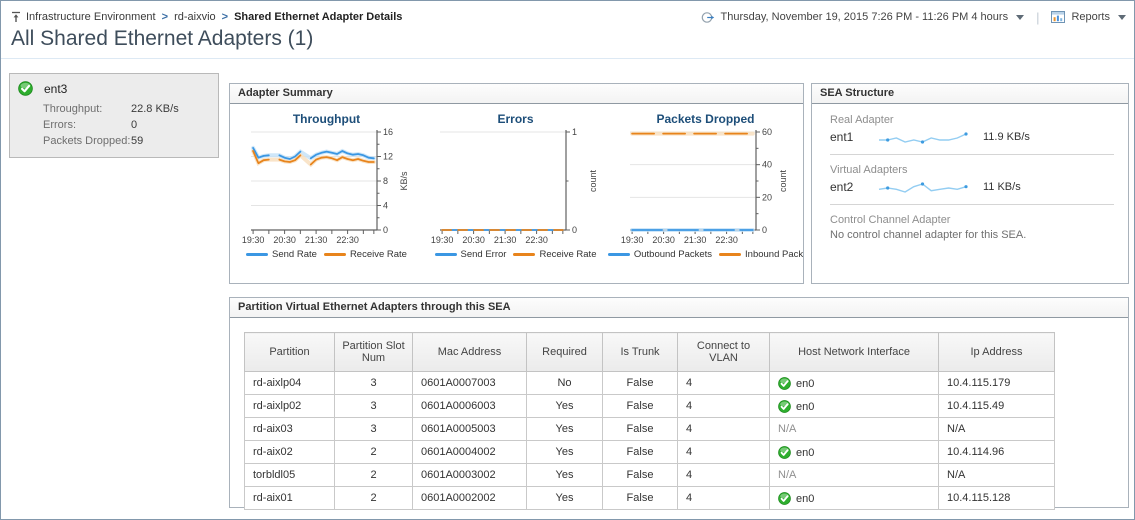 Image resolution: width=1135 pixels, height=520 pixels. I want to click on table-cell: 0601A0007003, so click(469, 383).